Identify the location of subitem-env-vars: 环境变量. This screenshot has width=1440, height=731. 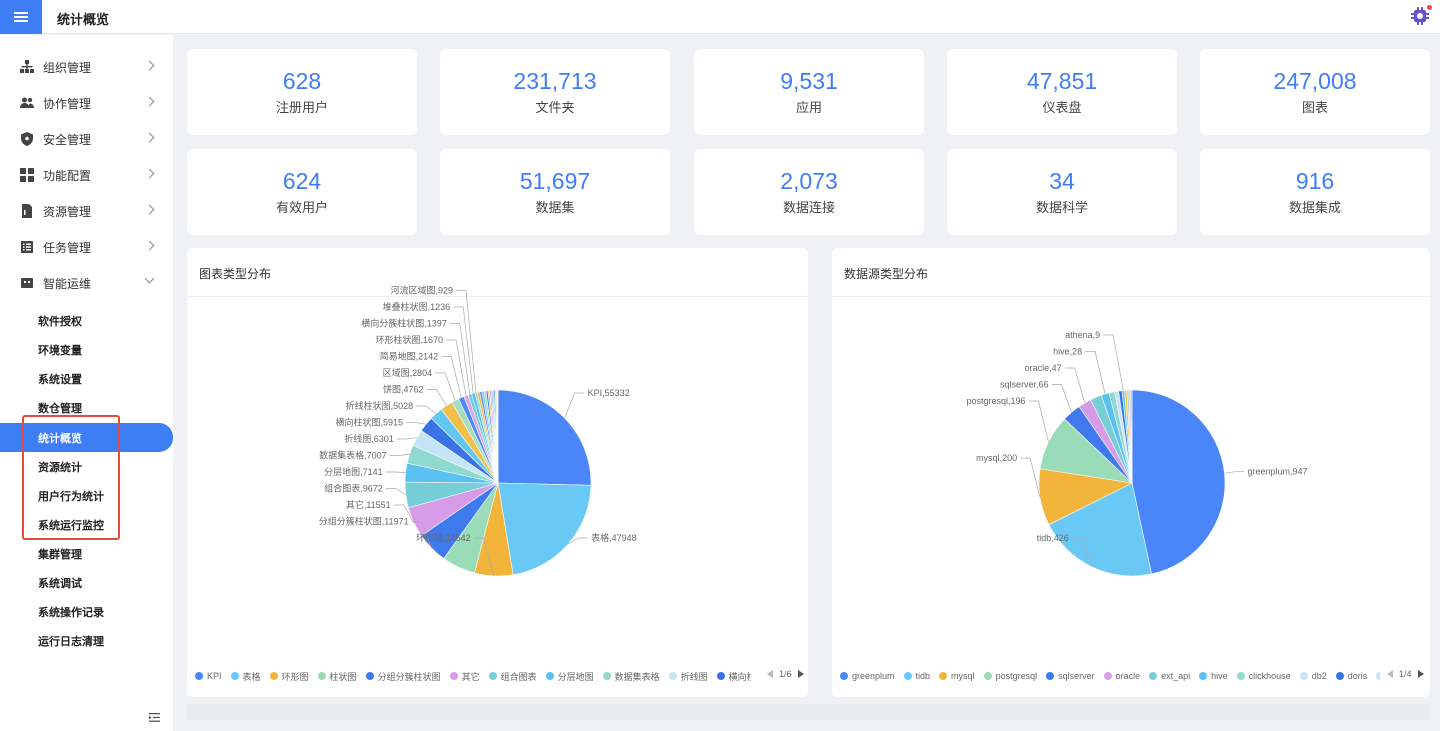
(60, 350).